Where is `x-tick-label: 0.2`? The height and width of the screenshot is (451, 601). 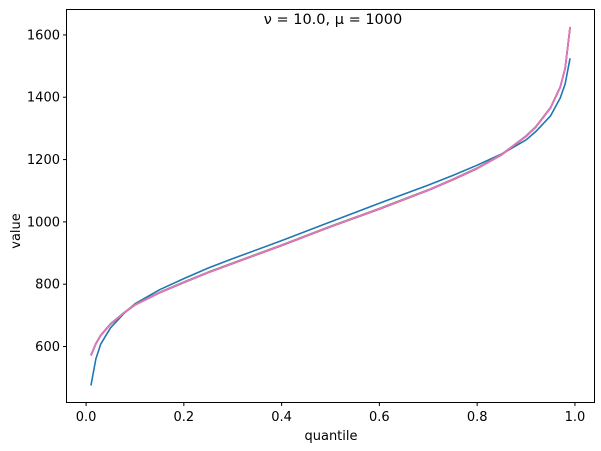
x-tick-label: 0.2 is located at coordinates (183, 417).